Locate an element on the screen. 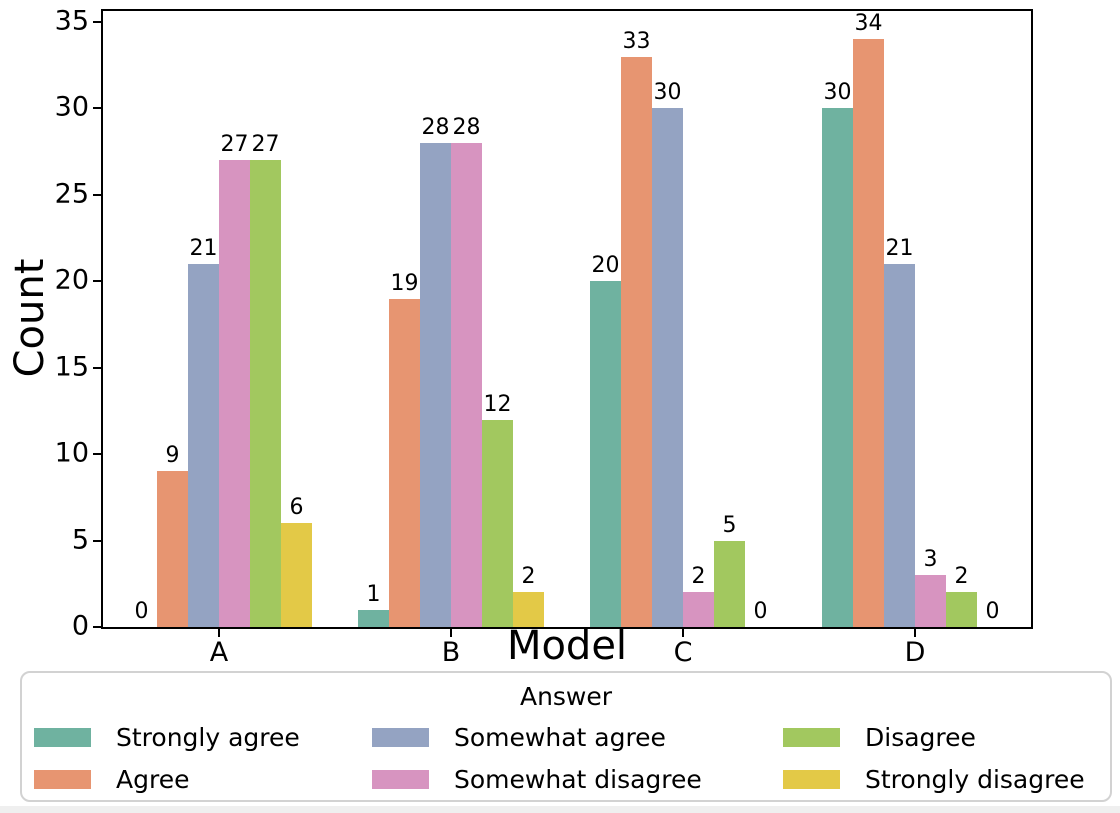  bar-value-label: 19 is located at coordinates (404, 283).